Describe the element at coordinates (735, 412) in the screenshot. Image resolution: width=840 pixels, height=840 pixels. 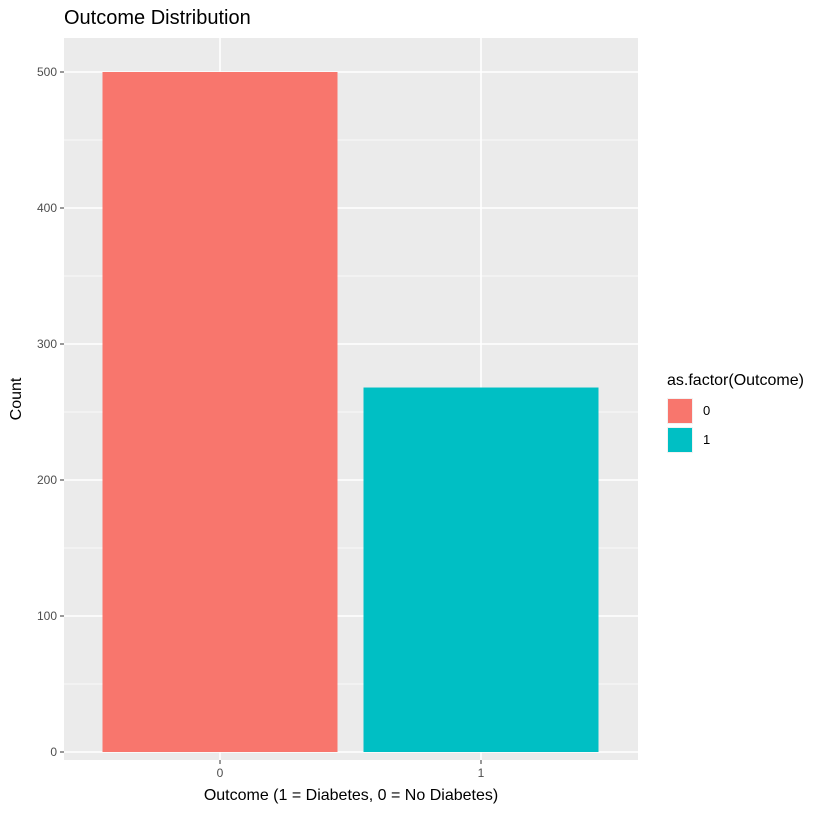
I see `legend: as.factor(Outcome) 01` at that location.